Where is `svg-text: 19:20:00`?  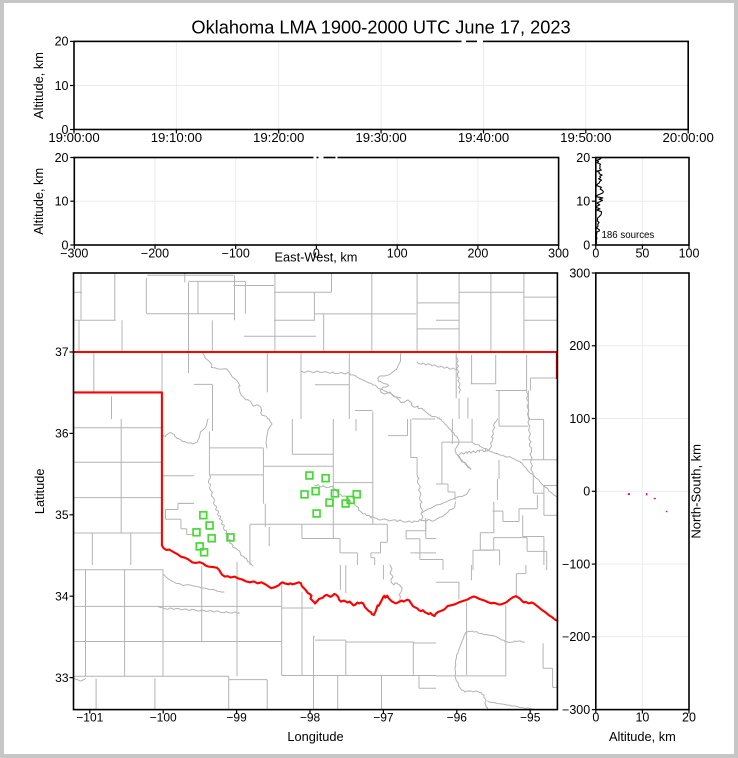
svg-text: 19:20:00 is located at coordinates (278, 137).